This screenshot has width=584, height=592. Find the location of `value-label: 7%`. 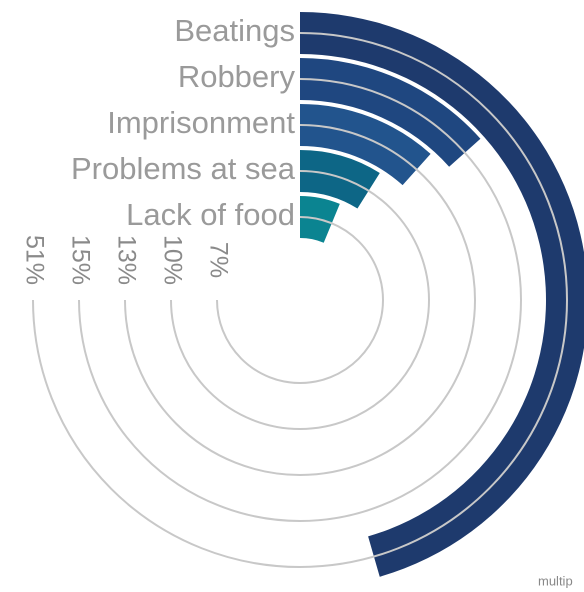

value-label: 7% is located at coordinates (218, 260).